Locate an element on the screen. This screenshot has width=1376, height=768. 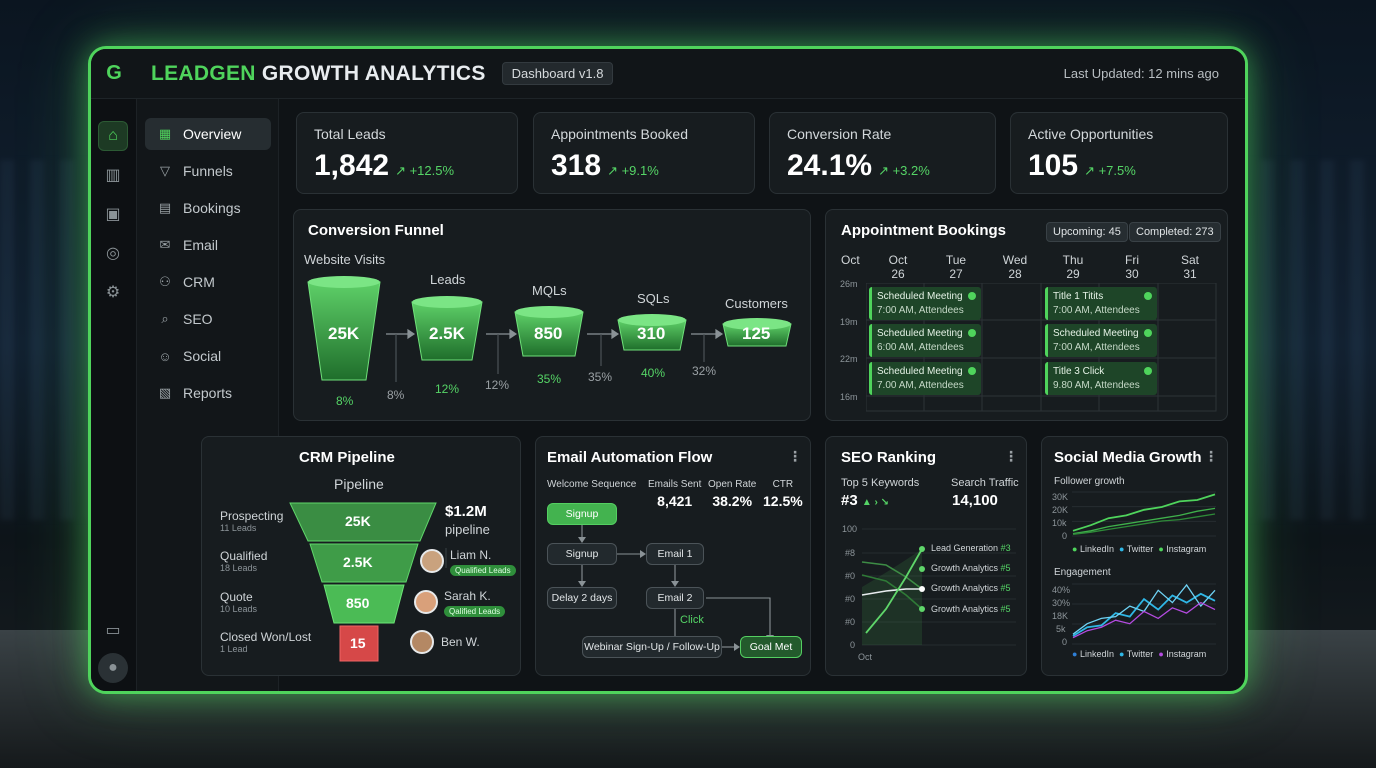
card-title: Email Automation Flow is located at coordinates (630, 457).